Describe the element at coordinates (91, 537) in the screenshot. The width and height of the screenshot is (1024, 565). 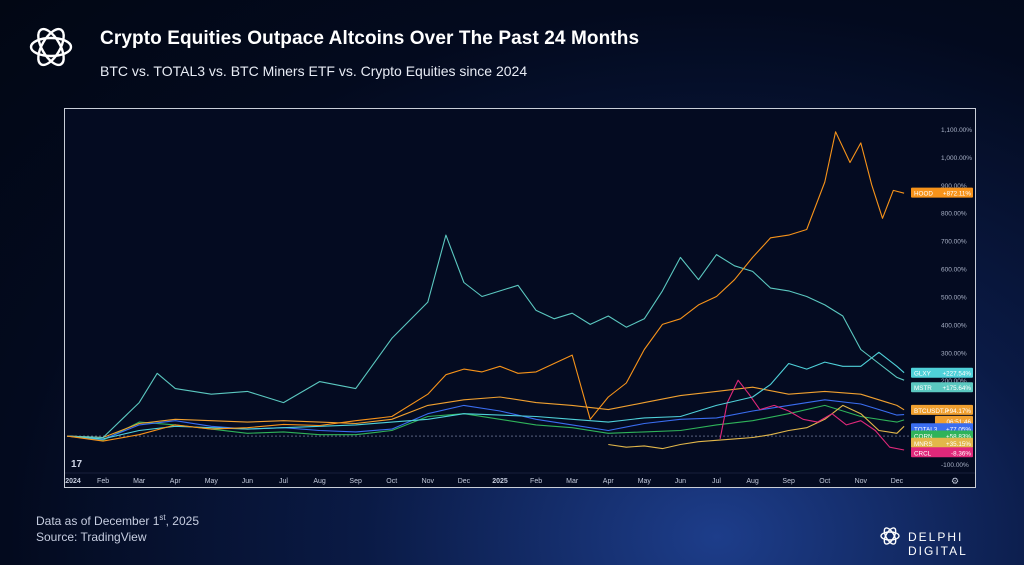
I see `source-note: Source: TradingView` at that location.